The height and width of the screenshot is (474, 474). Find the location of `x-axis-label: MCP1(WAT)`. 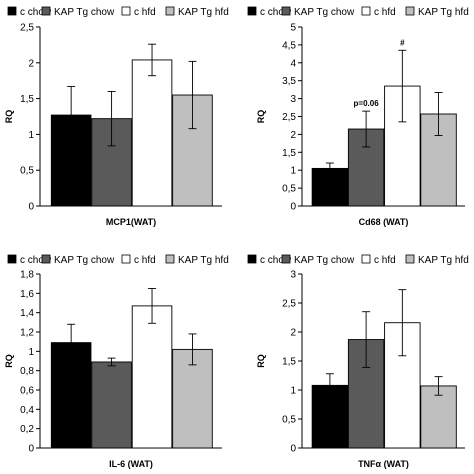

x-axis-label: MCP1(WAT) is located at coordinates (131, 222).